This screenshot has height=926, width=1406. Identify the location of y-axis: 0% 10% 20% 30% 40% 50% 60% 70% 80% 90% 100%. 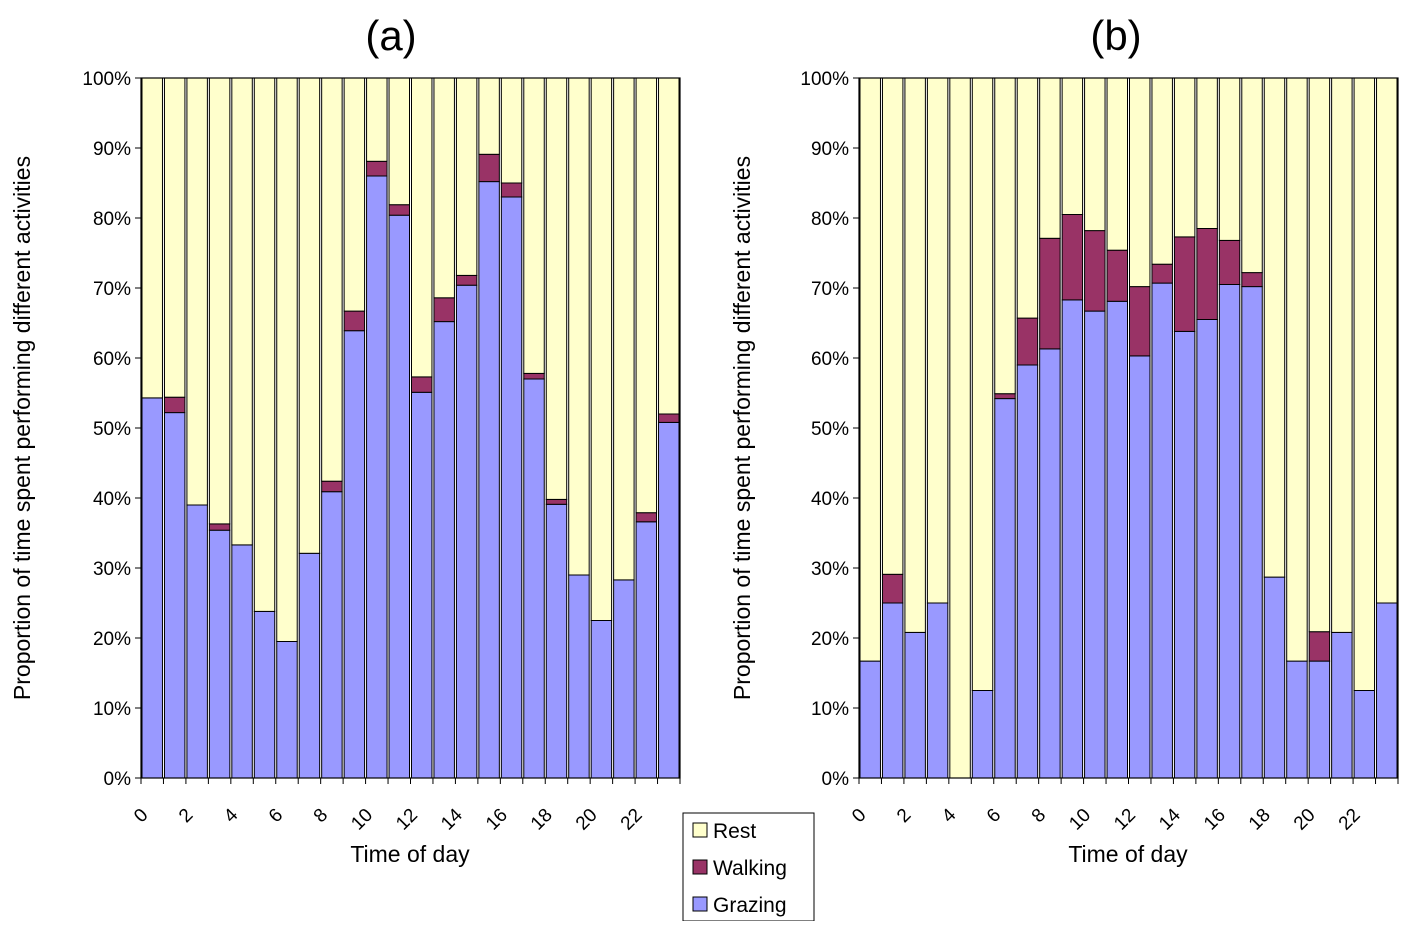
(829, 429).